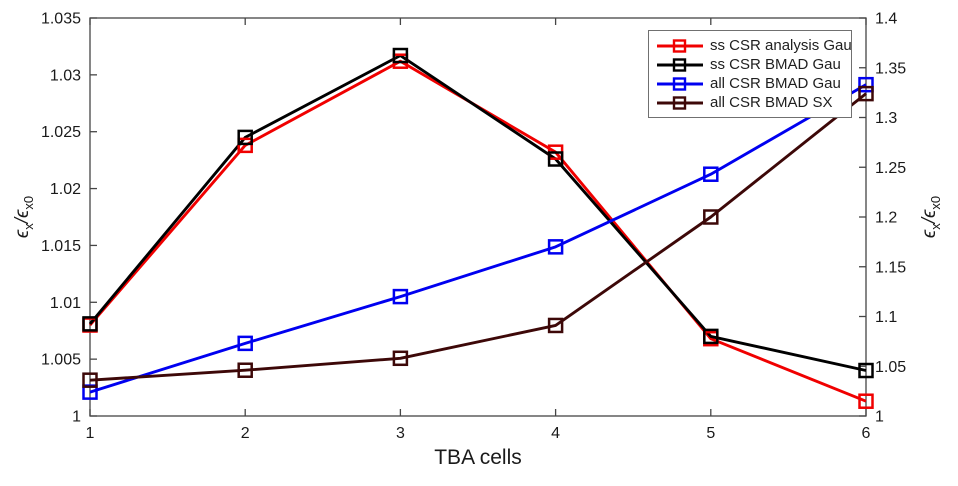 This screenshot has height=486, width=958. What do you see at coordinates (90, 433) in the screenshot?
I see `x-tick-label: 1` at bounding box center [90, 433].